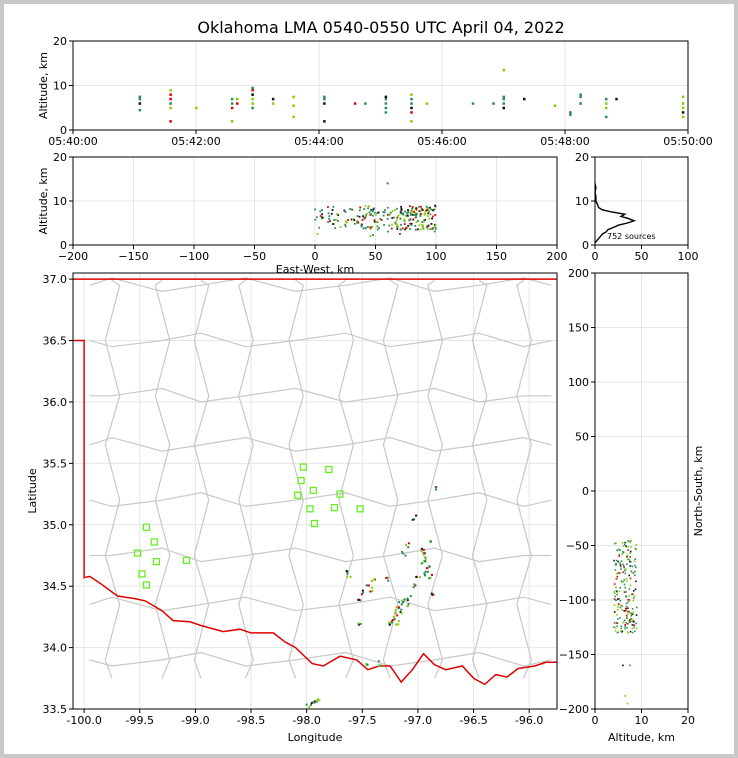  What do you see at coordinates (380, 85) in the screenshot?
I see `time-height-plot-frame` at bounding box center [380, 85].